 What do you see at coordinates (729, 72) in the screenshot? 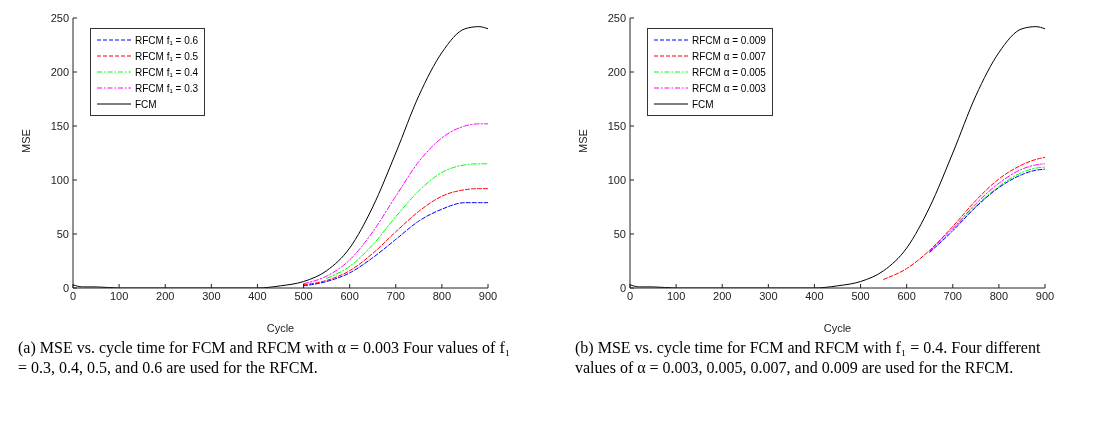
I see `legend-label: RFCM α = 0.005` at bounding box center [729, 72].